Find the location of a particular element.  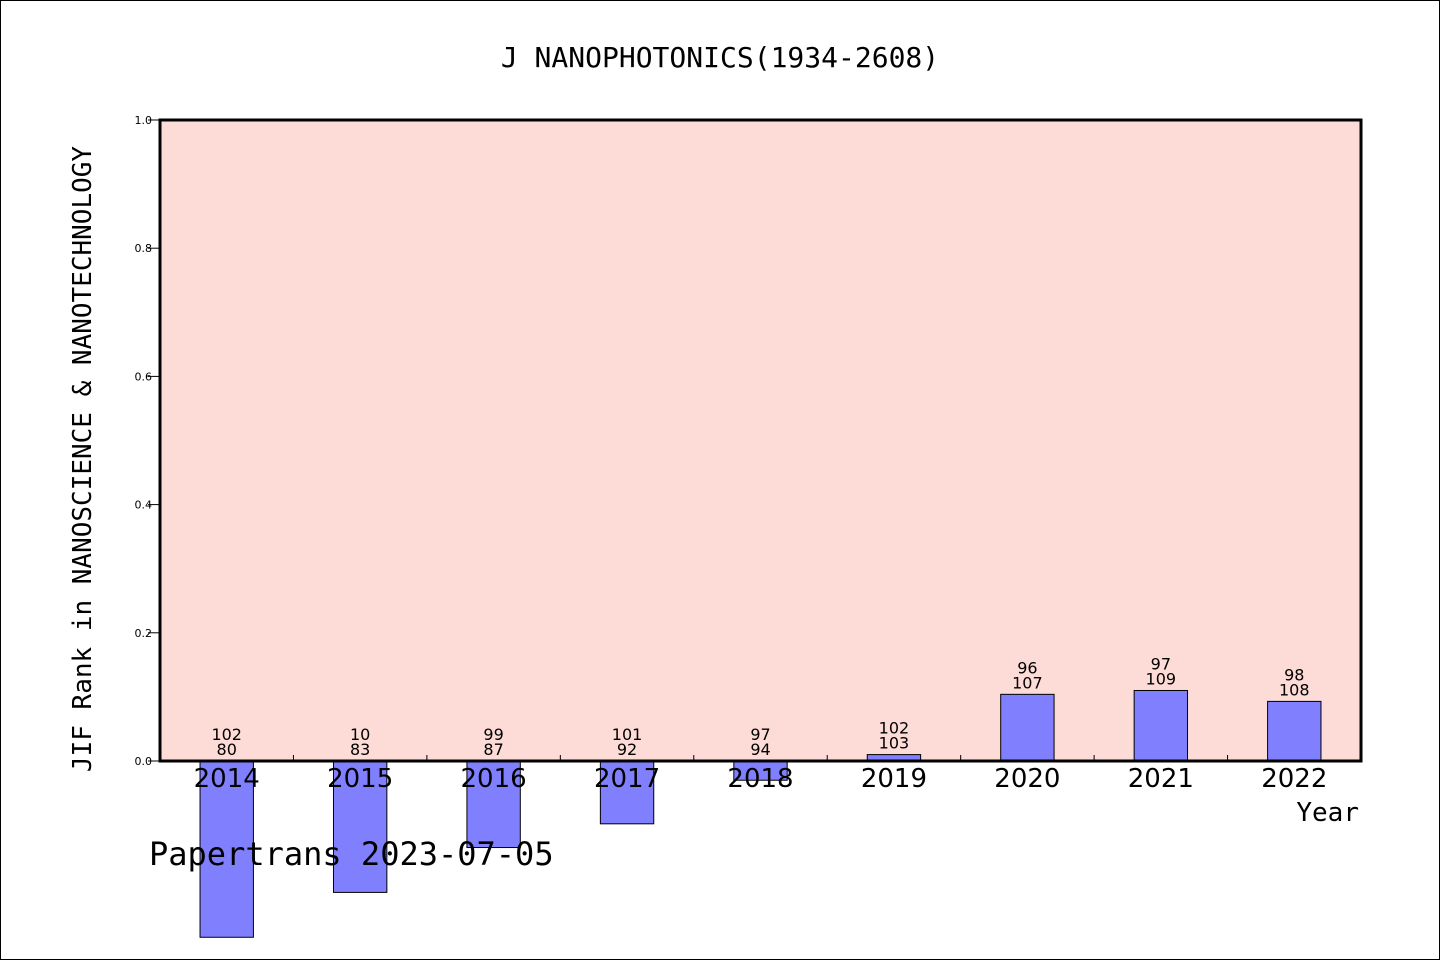

bar-2017 is located at coordinates (627, 792).